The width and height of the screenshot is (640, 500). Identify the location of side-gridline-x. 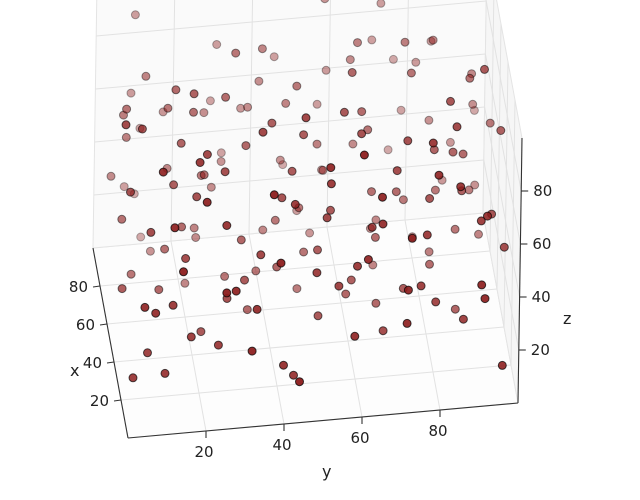
(492, 126).